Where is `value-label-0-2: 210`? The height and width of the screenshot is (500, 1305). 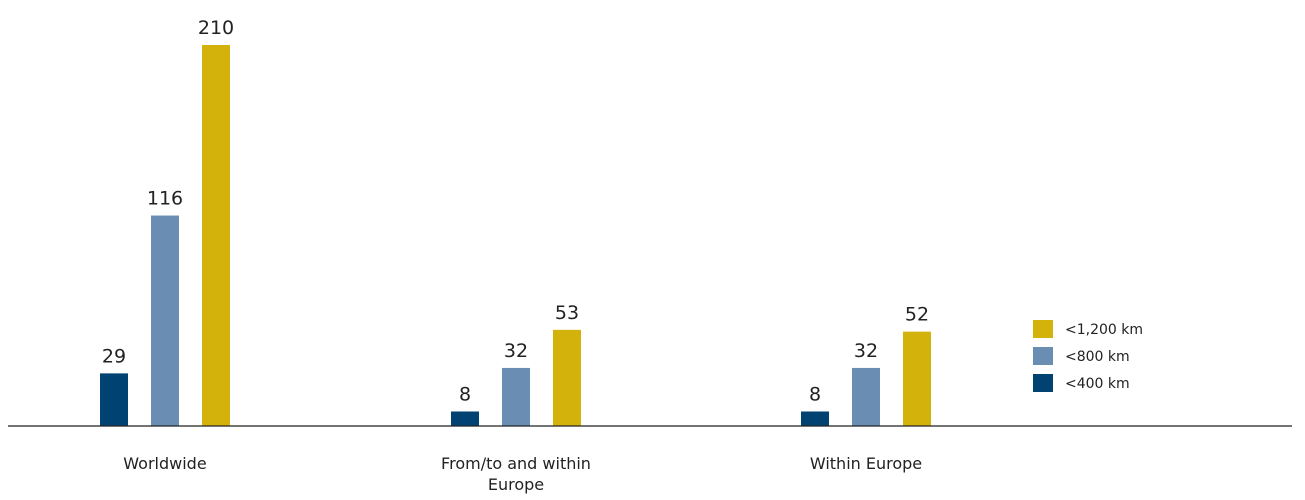
value-label-0-2: 210 is located at coordinates (216, 28).